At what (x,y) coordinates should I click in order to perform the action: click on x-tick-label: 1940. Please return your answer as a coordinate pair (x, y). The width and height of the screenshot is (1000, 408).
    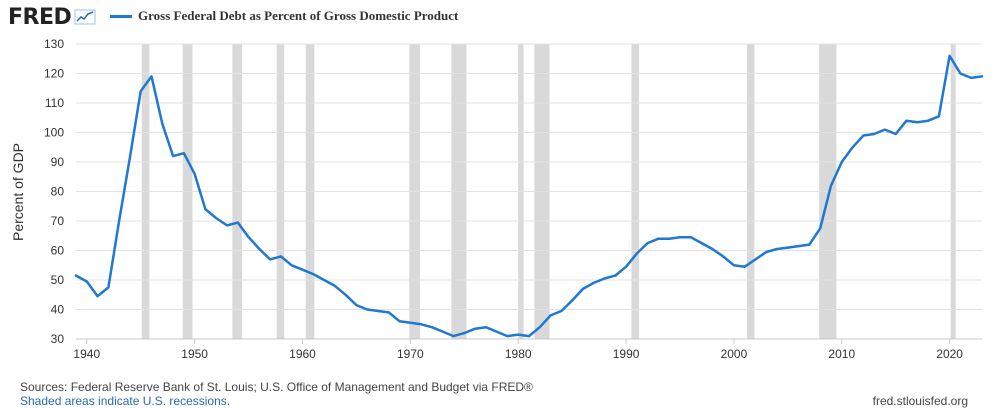
    Looking at the image, I should click on (86, 354).